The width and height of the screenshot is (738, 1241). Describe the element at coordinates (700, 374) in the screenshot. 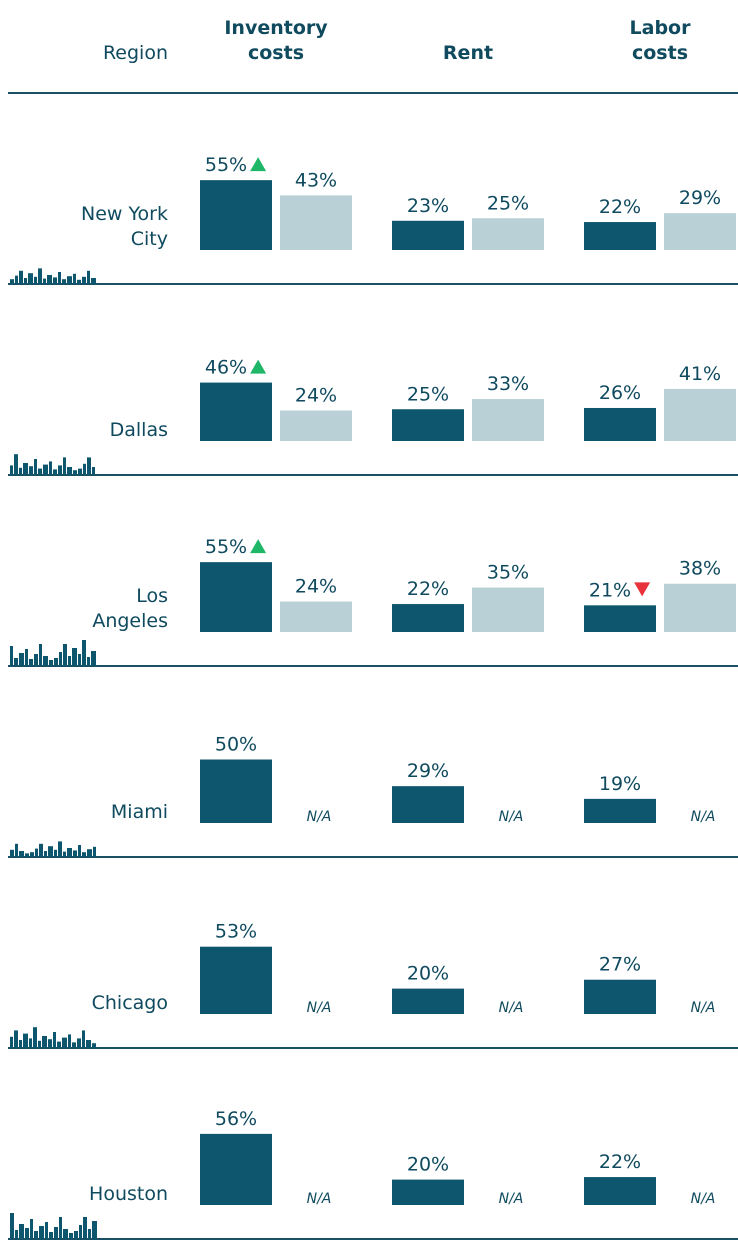

I see `value-label: 41%` at that location.